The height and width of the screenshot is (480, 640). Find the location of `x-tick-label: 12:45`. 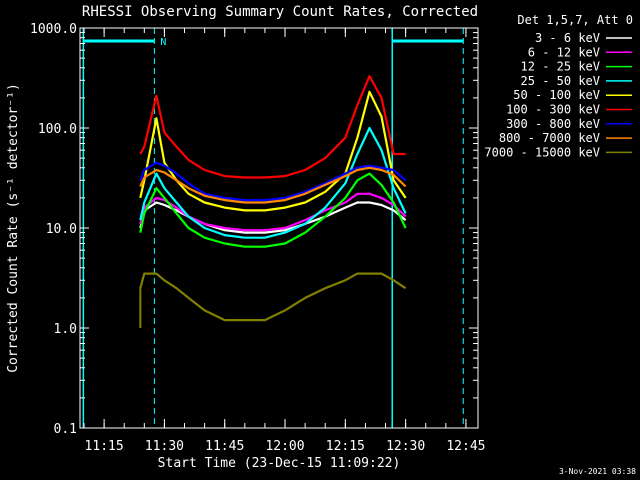

x-tick-label: 12:45 is located at coordinates (465, 446).